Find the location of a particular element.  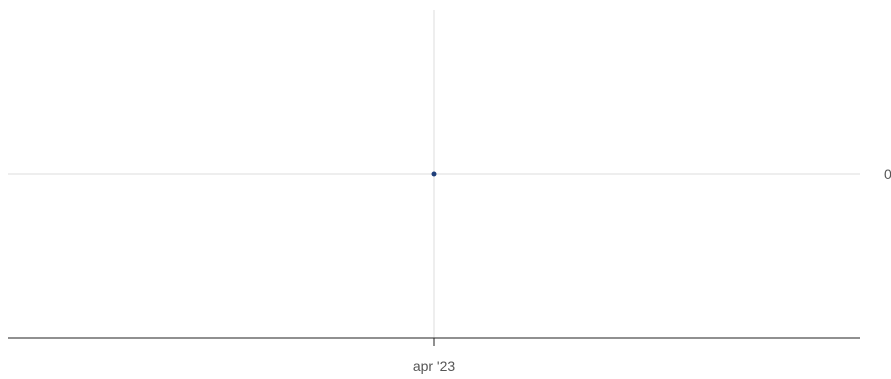

marks-layer is located at coordinates (434, 174).